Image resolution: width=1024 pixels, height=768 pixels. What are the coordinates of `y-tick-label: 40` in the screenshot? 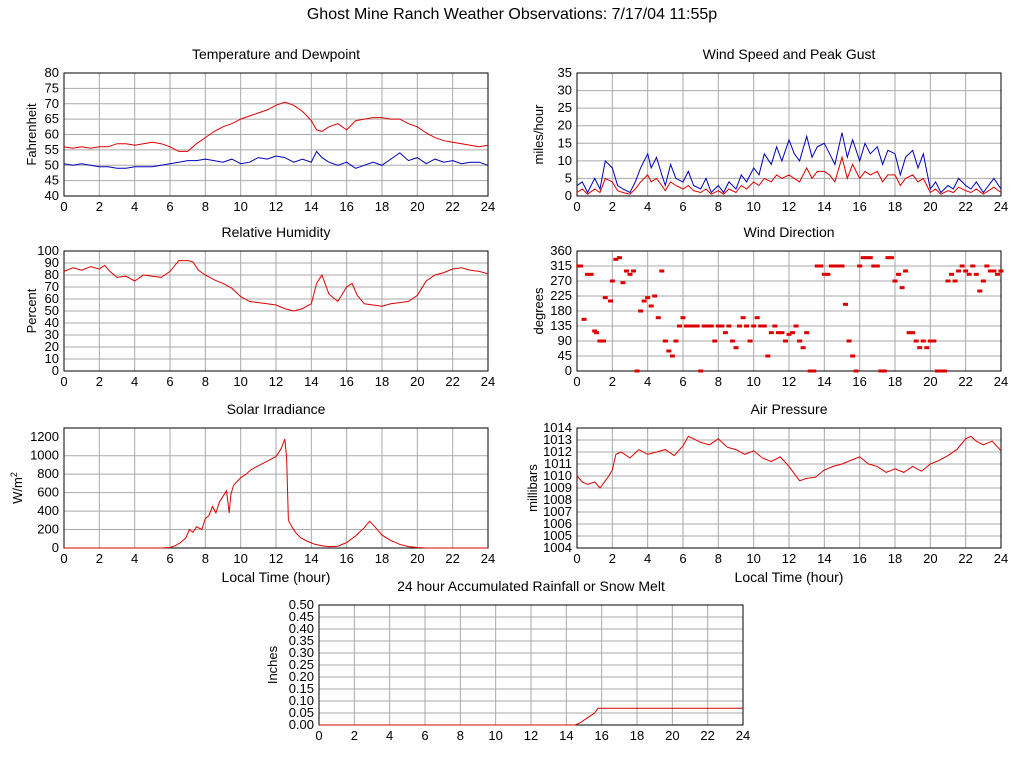 It's located at (52, 322).